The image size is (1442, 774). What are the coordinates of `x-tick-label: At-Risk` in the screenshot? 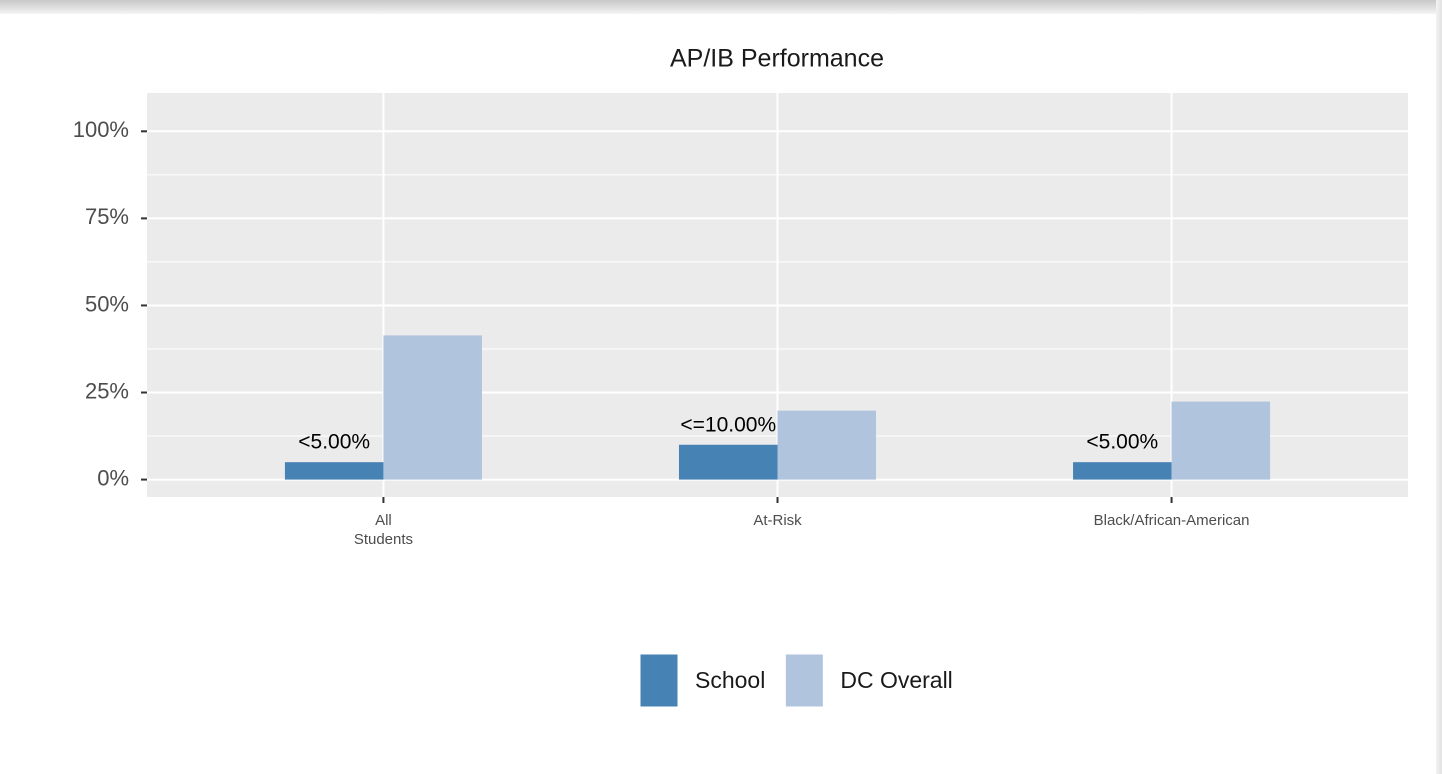 It's located at (777, 520).